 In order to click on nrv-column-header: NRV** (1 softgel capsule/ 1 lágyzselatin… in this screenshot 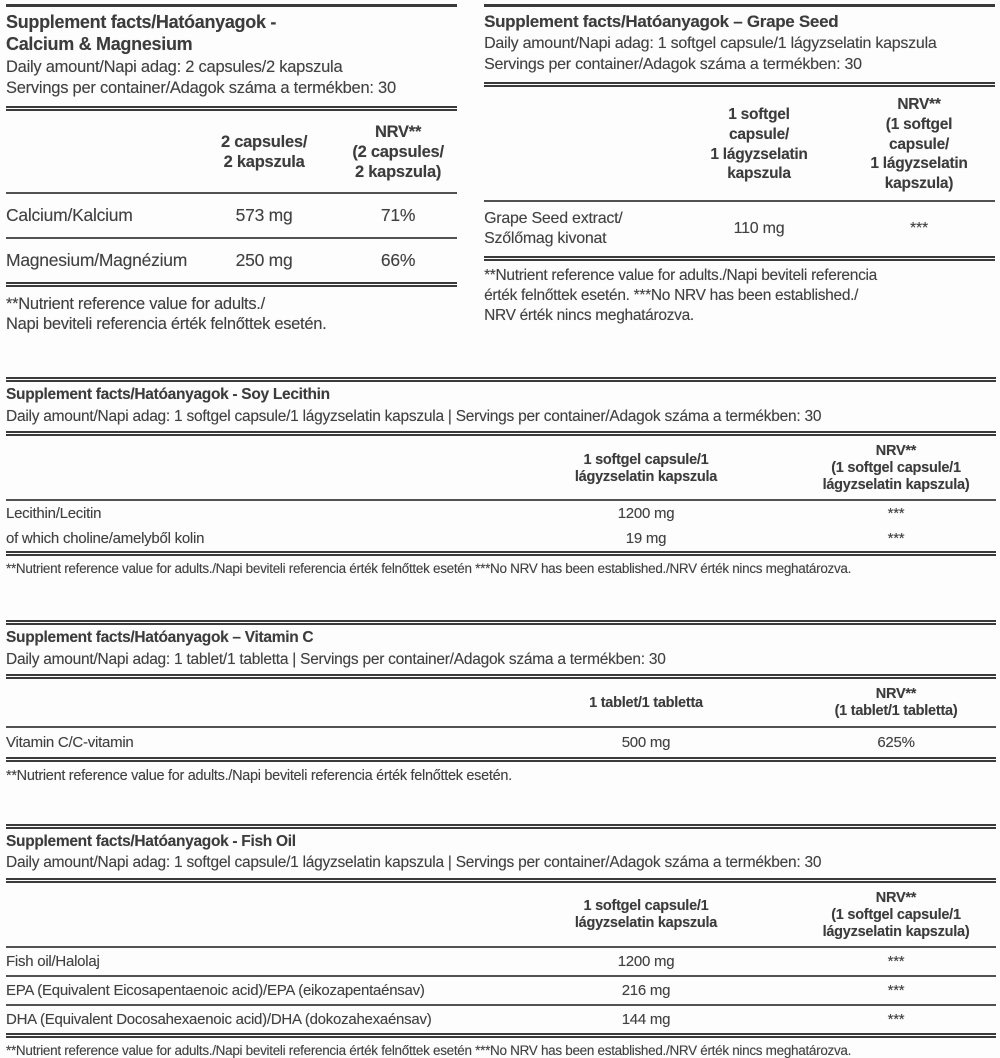, I will do `click(919, 144)`.